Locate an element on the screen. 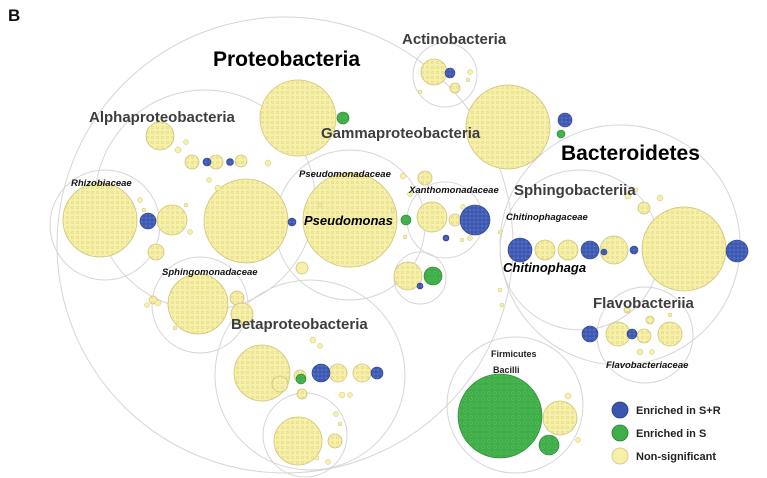 The width and height of the screenshot is (767, 478). label-alphaproteobacteria: Alphaproteobacteria is located at coordinates (162, 117).